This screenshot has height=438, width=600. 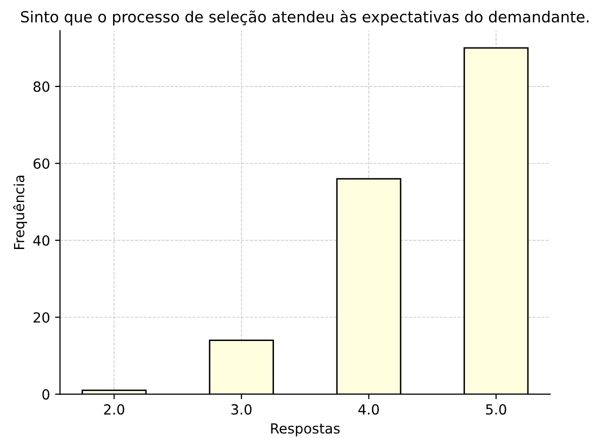 I want to click on x-tick-label: 2.0, so click(x=114, y=409).